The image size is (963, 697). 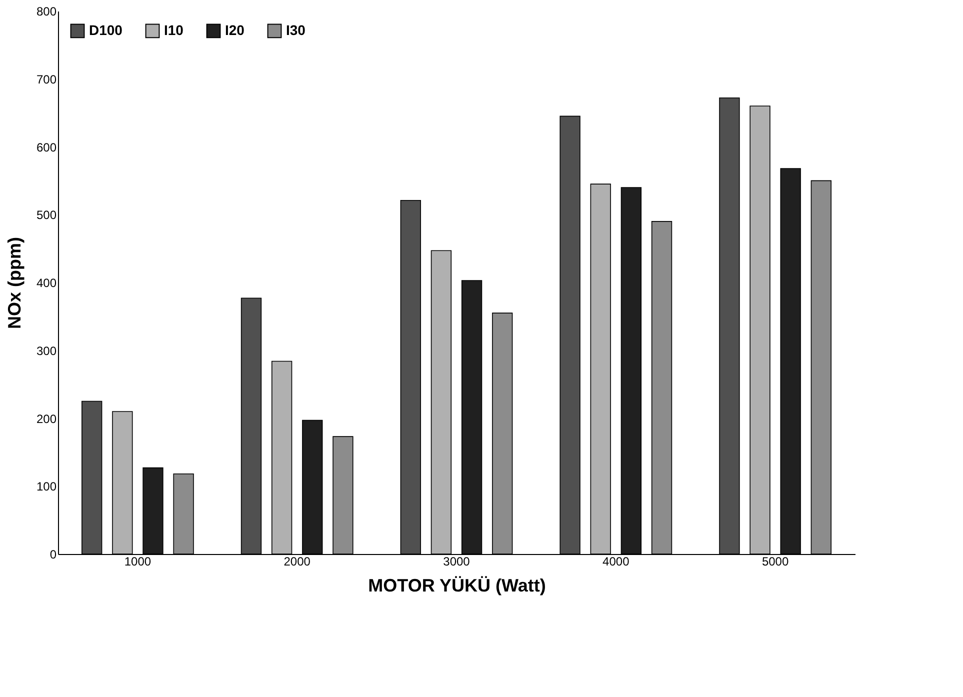 What do you see at coordinates (106, 30) in the screenshot?
I see `legend-label: D100` at bounding box center [106, 30].